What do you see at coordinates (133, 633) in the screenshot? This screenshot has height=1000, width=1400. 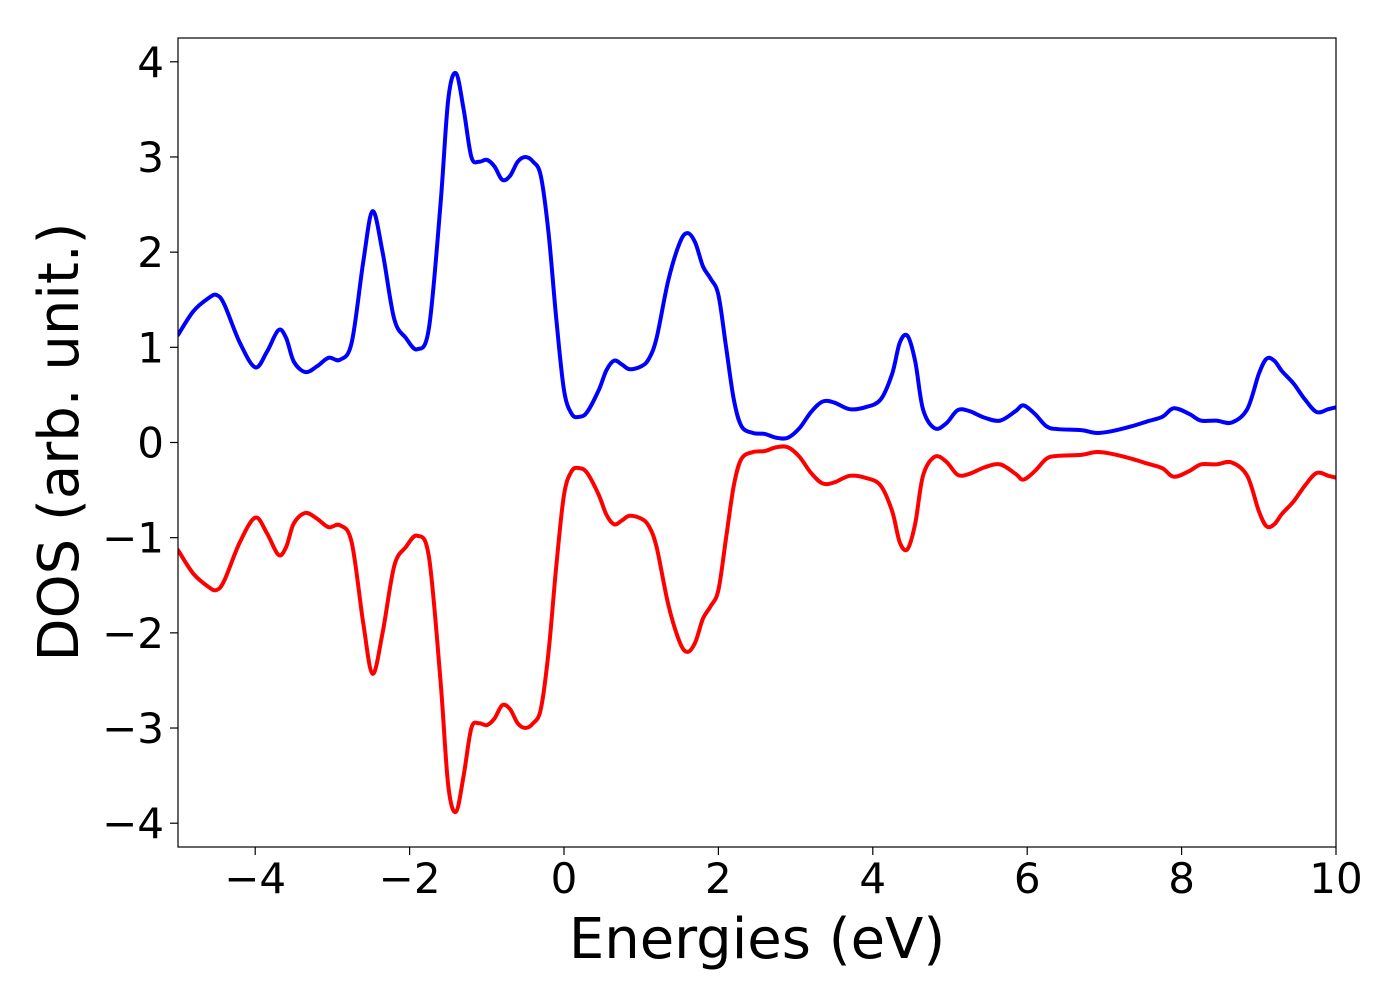 I see `y-tick-label: −2` at bounding box center [133, 633].